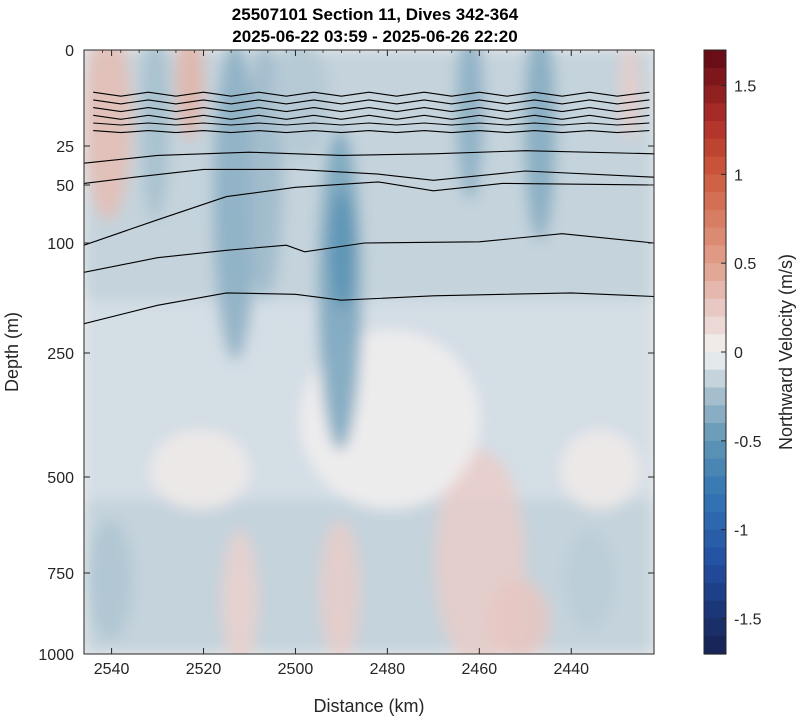  What do you see at coordinates (56, 655) in the screenshot?
I see `y-tick-label: 1000` at bounding box center [56, 655].